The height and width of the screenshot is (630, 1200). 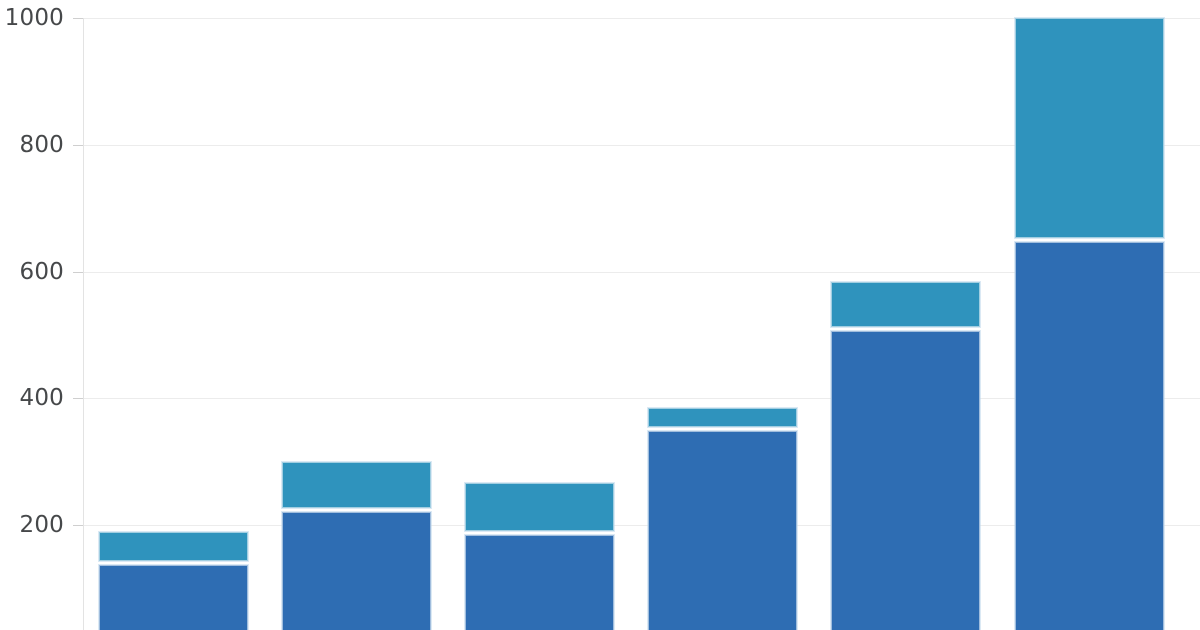 I want to click on y-tick-label-200: 200, so click(x=41, y=525).